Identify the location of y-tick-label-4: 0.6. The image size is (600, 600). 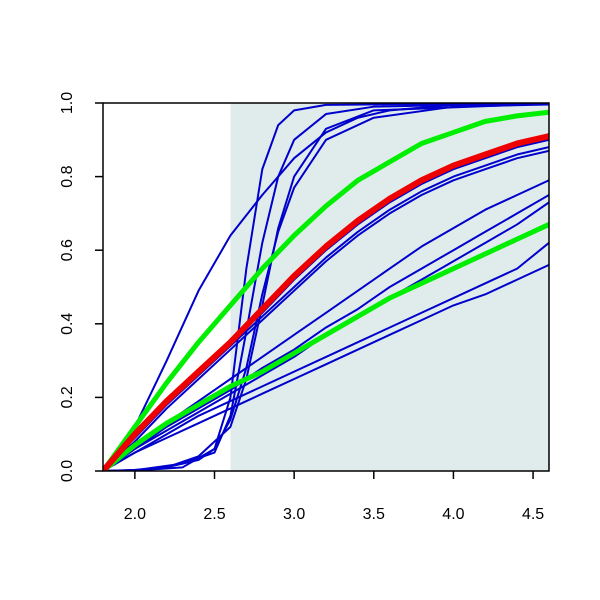
(67, 250).